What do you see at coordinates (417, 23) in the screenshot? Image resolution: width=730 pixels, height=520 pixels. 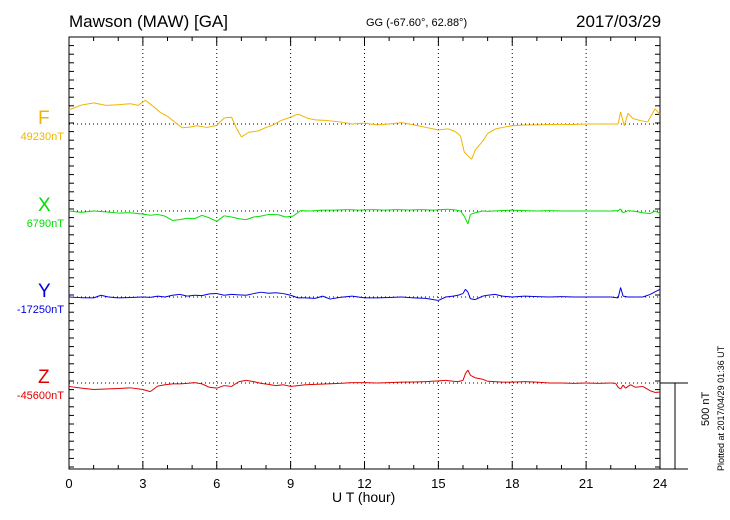 I see `station-coordinates: GG (-67.60°, 62.88°)` at bounding box center [417, 23].